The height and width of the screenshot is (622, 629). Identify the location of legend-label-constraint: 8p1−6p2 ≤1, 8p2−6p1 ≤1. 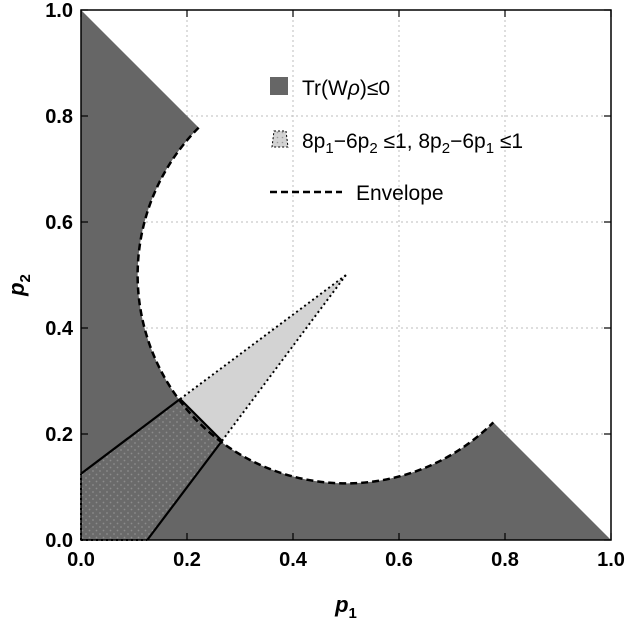
(412, 143).